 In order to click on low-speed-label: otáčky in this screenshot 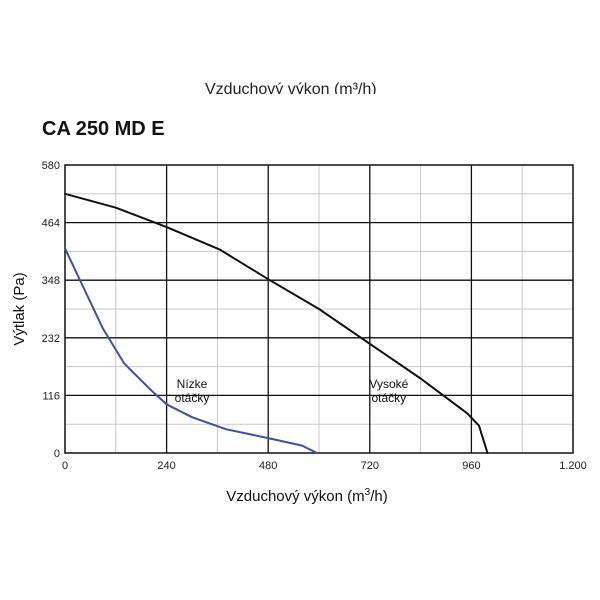, I will do `click(192, 398)`.